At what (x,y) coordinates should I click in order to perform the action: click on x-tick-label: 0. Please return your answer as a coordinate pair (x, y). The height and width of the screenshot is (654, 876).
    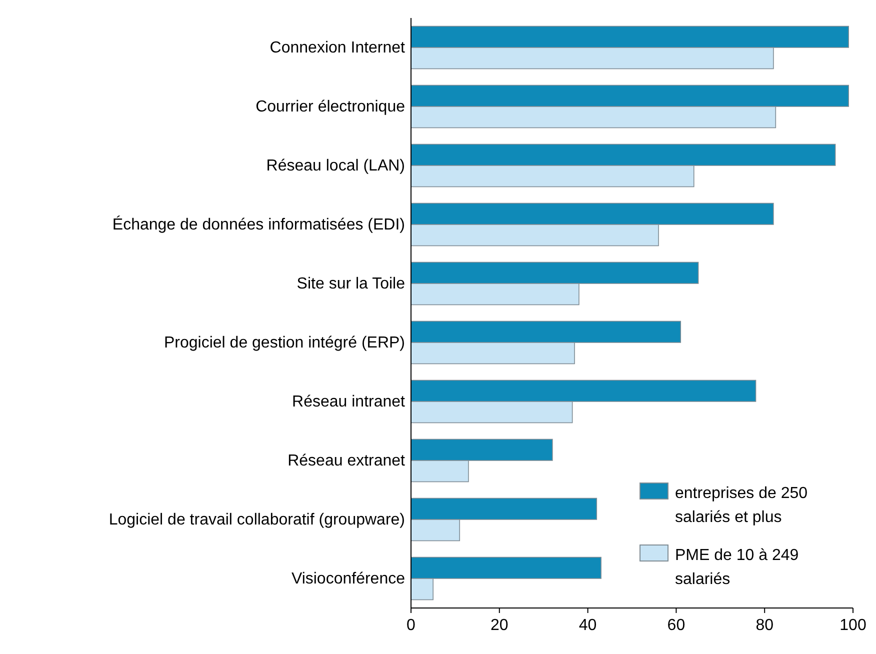
    Looking at the image, I should click on (411, 625).